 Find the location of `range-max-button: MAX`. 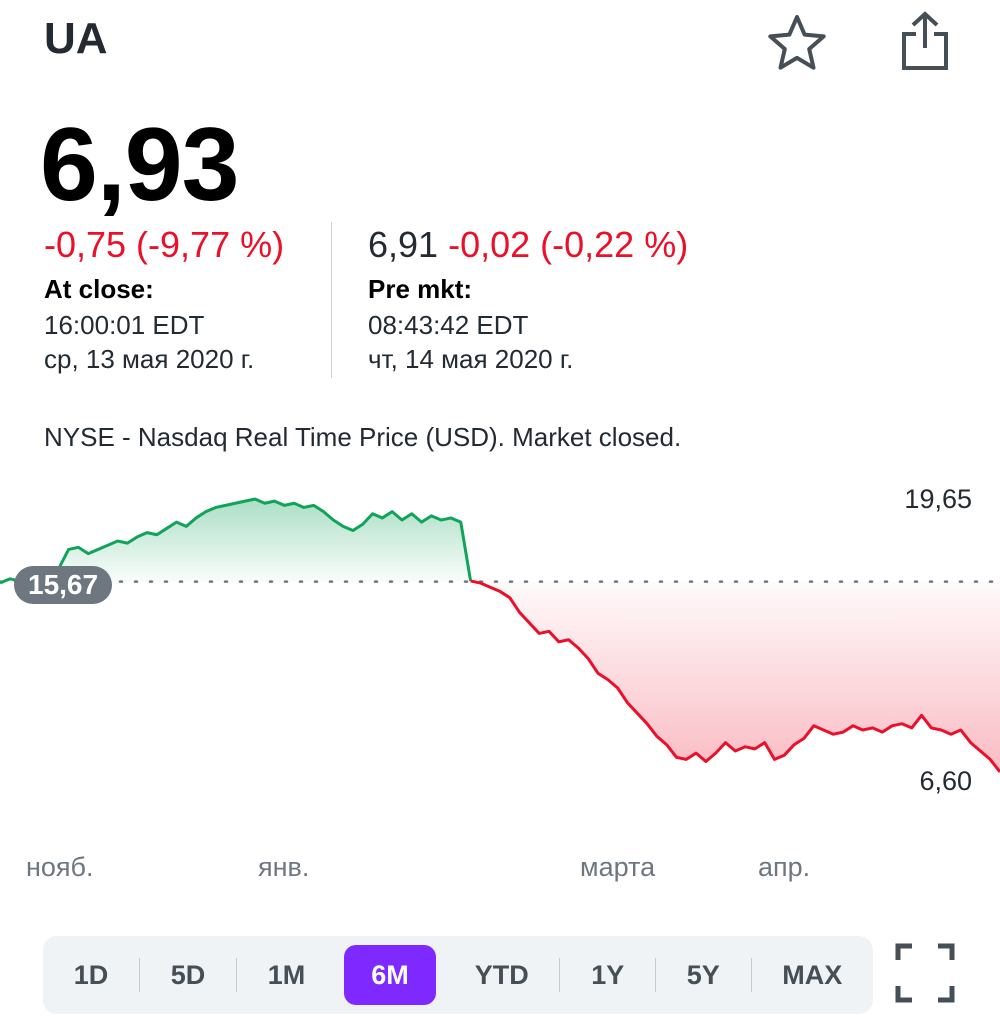

range-max-button: MAX is located at coordinates (812, 975).